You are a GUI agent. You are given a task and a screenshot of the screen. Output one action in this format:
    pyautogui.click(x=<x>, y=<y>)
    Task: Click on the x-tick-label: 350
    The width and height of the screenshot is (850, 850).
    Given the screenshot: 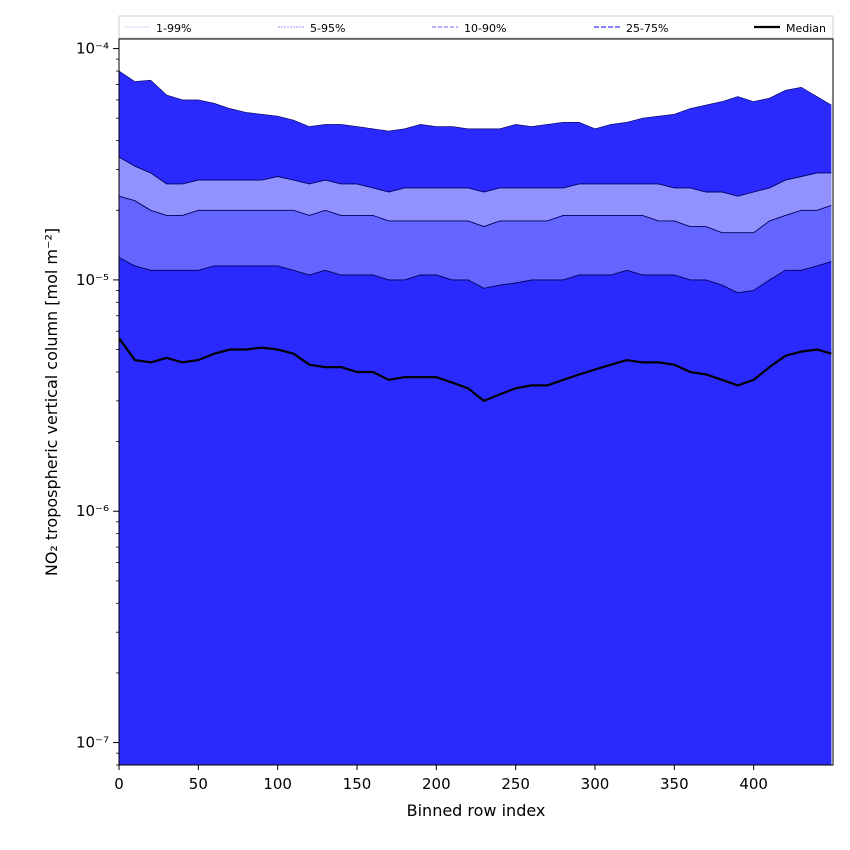 What is the action you would take?
    pyautogui.click(x=674, y=784)
    